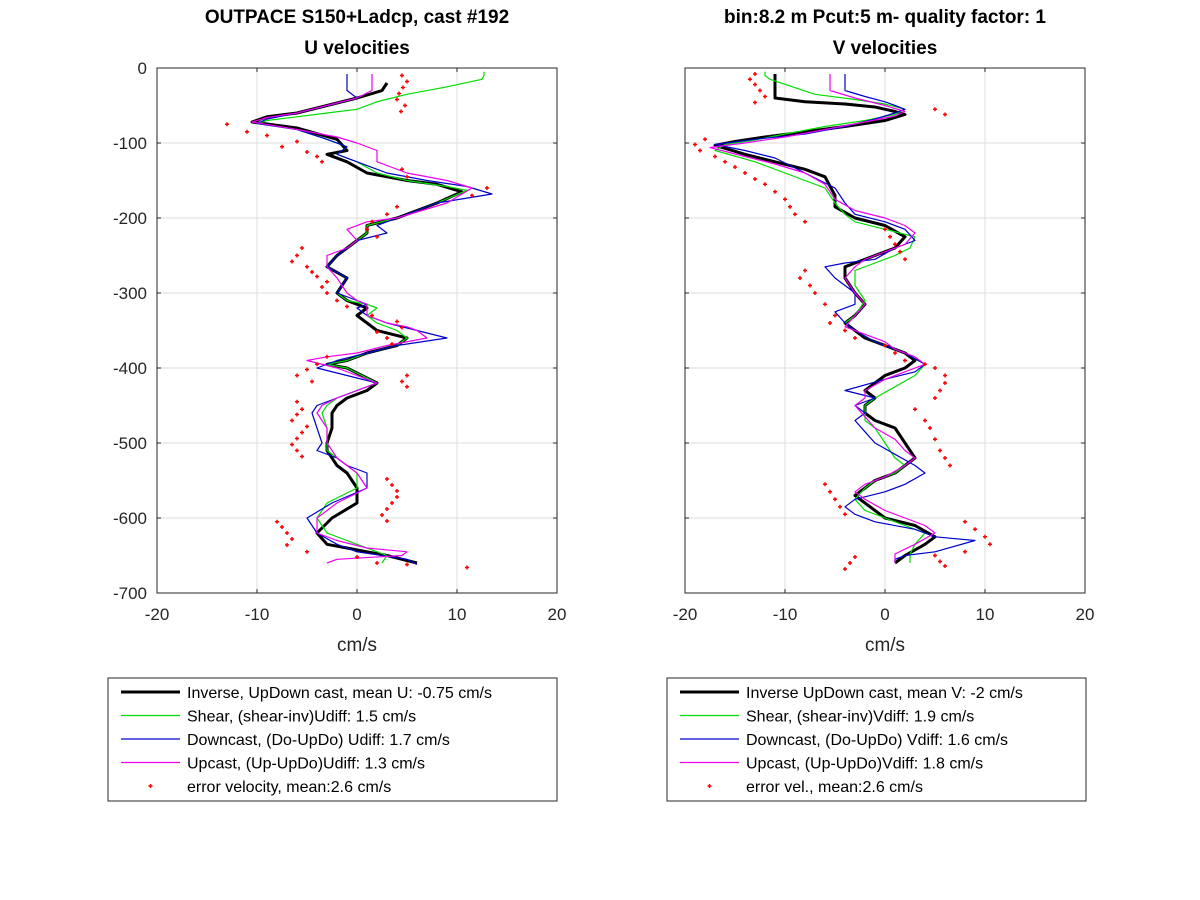 This screenshot has width=1200, height=900. I want to click on u-x-tick-label: 20, so click(557, 614).